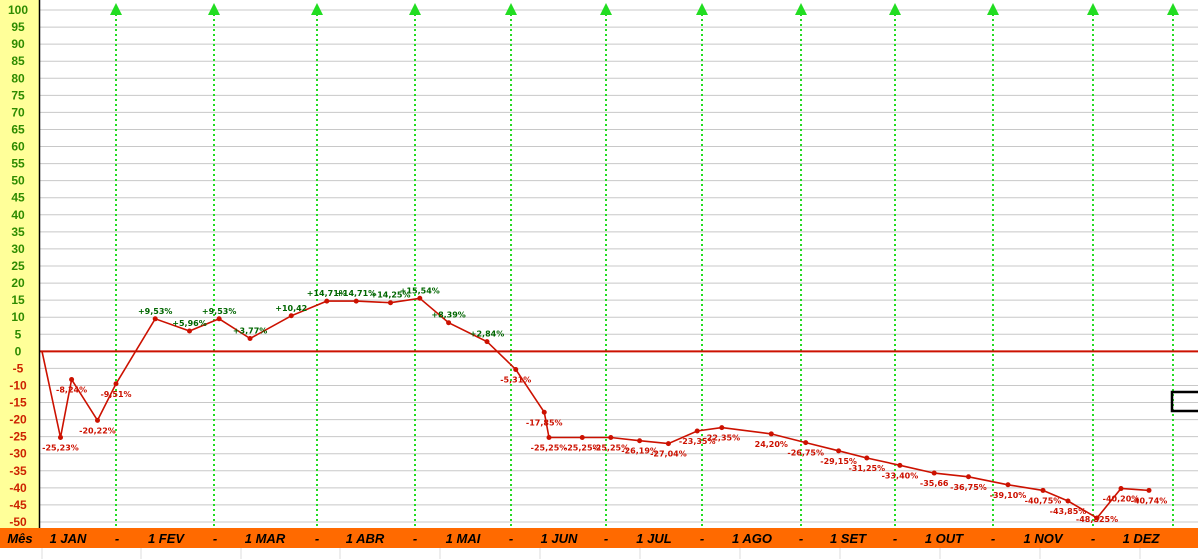  Describe the element at coordinates (265, 538) in the screenshot. I see `x-tick-label: 1 MAR` at that location.